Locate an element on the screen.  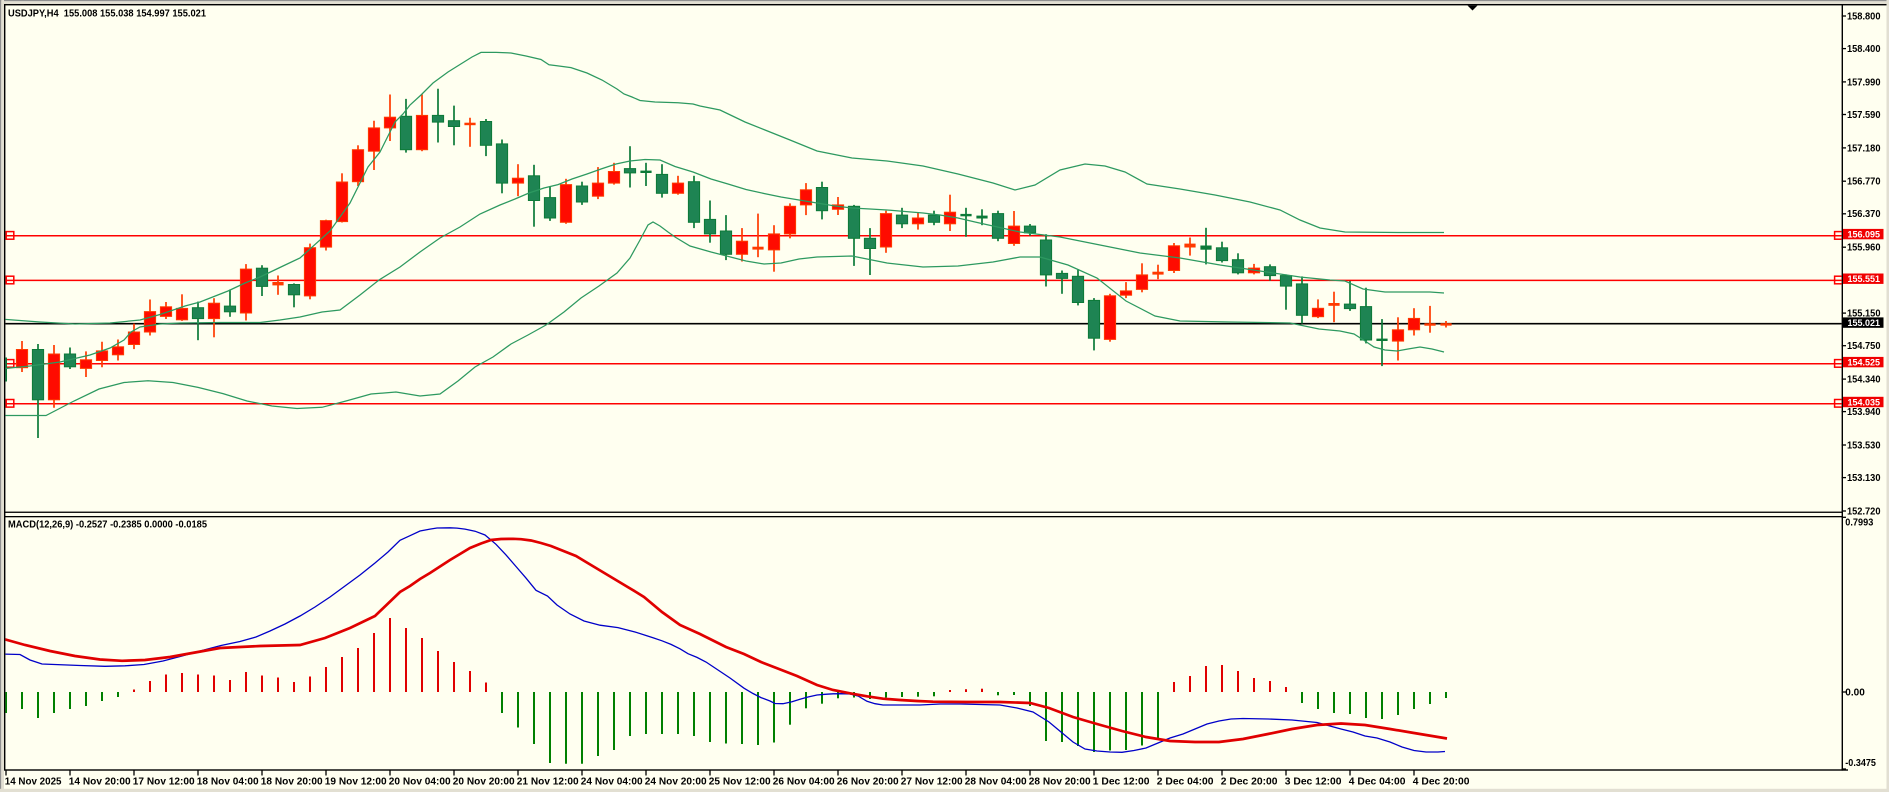
svg-text: 26 Nov 20:00 is located at coordinates (868, 782).